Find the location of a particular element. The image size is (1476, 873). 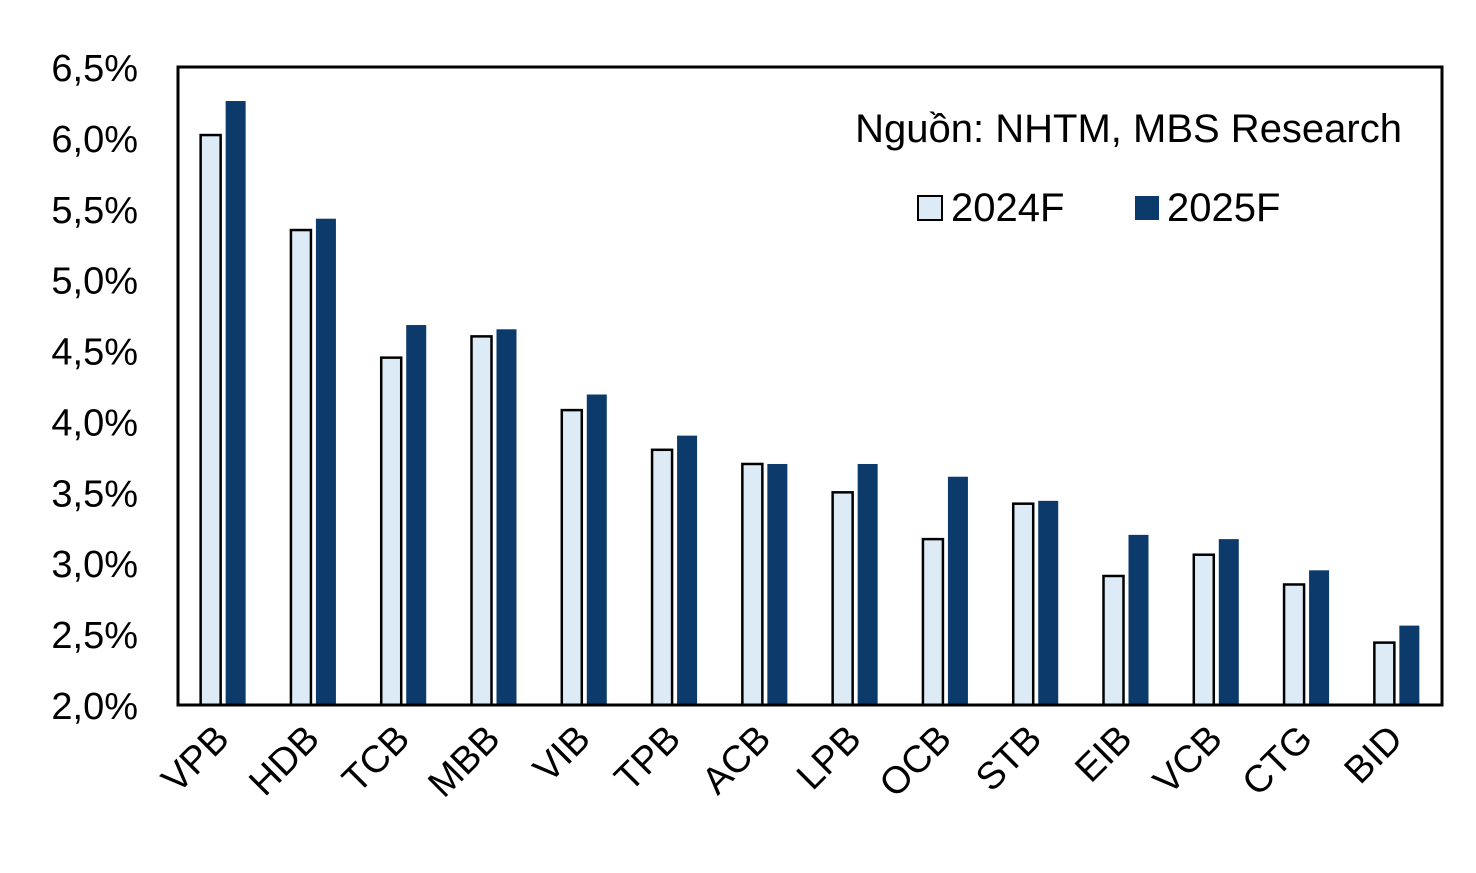

x-tick-label-lpb: LPB is located at coordinates (829, 758).